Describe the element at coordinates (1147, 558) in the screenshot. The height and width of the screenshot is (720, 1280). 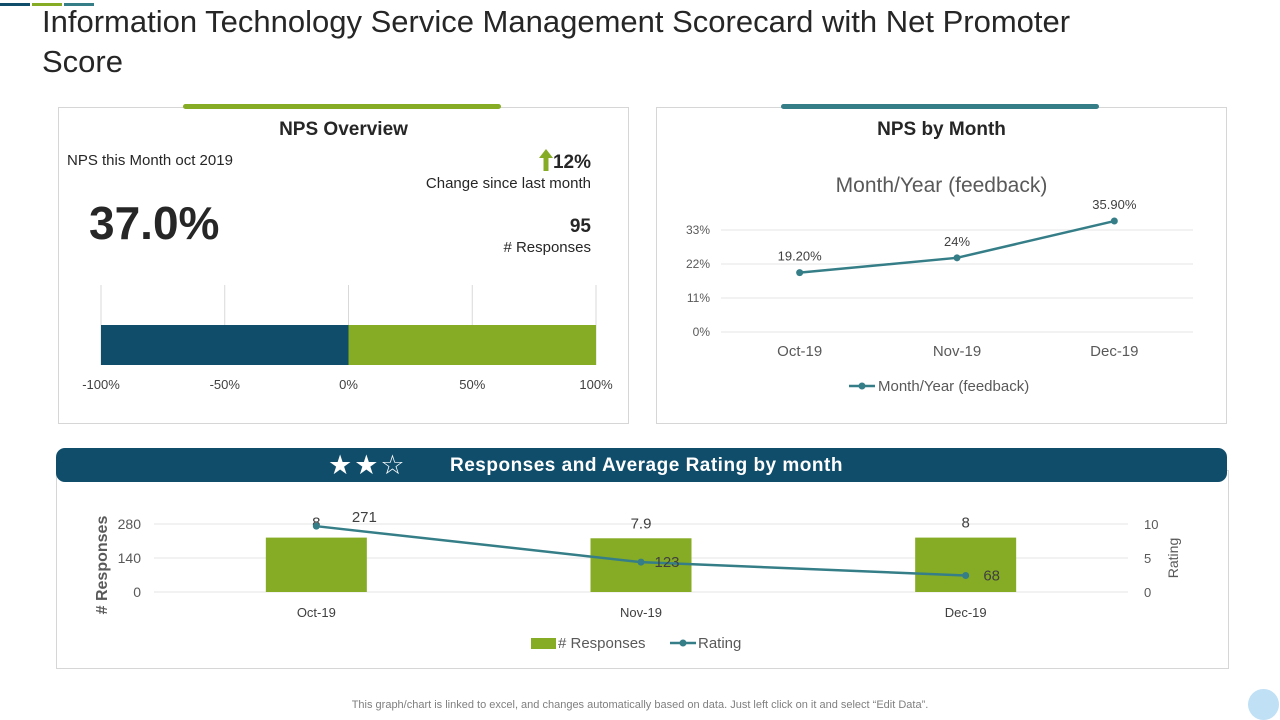
I see `combo-y2-tick-label: 5` at that location.